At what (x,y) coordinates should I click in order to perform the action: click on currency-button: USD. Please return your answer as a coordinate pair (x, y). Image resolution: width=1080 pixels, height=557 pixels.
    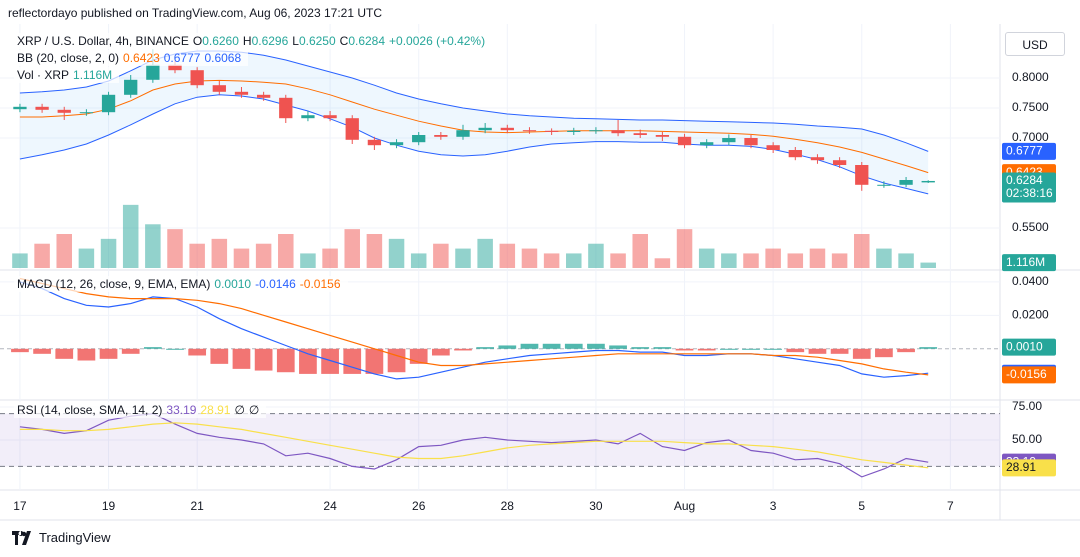
    Looking at the image, I should click on (1035, 44).